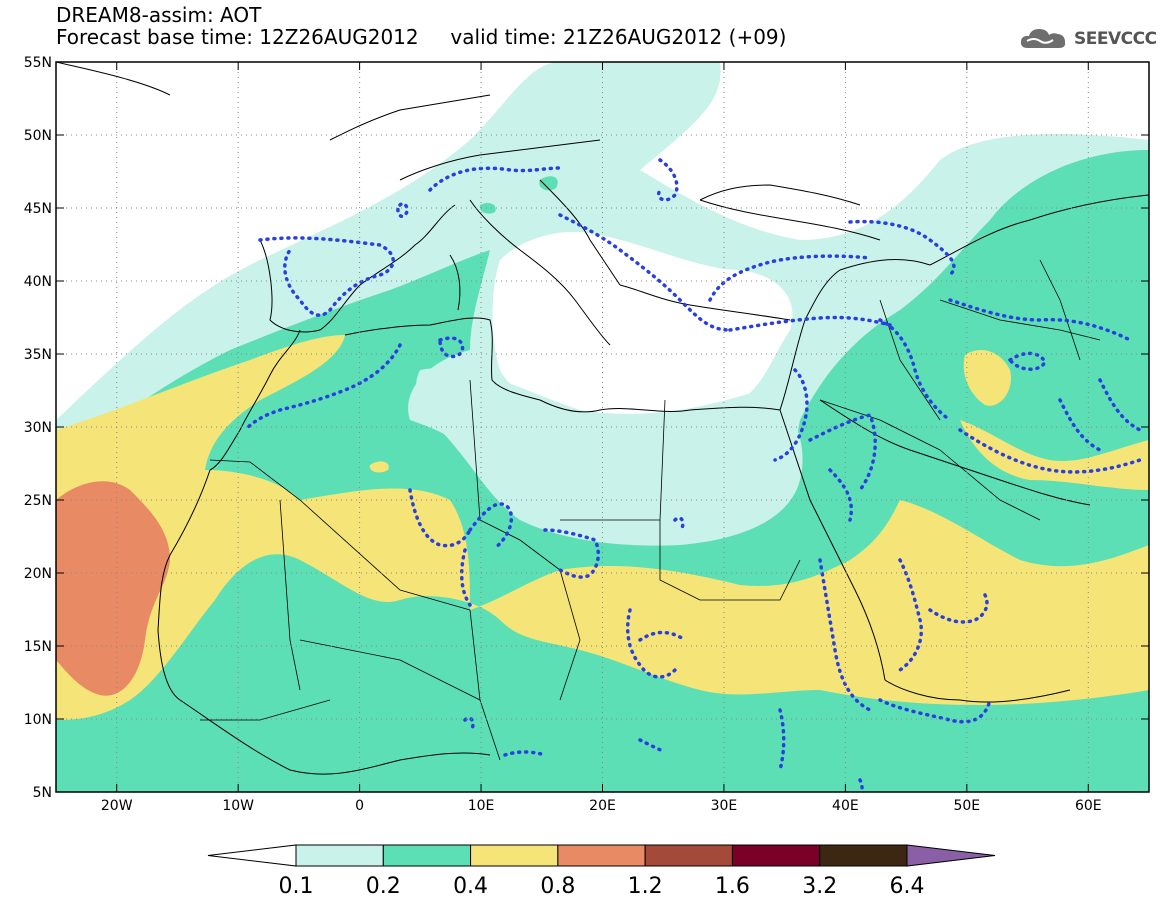  I want to click on lon-tick-label: 60E, so click(1088, 806).